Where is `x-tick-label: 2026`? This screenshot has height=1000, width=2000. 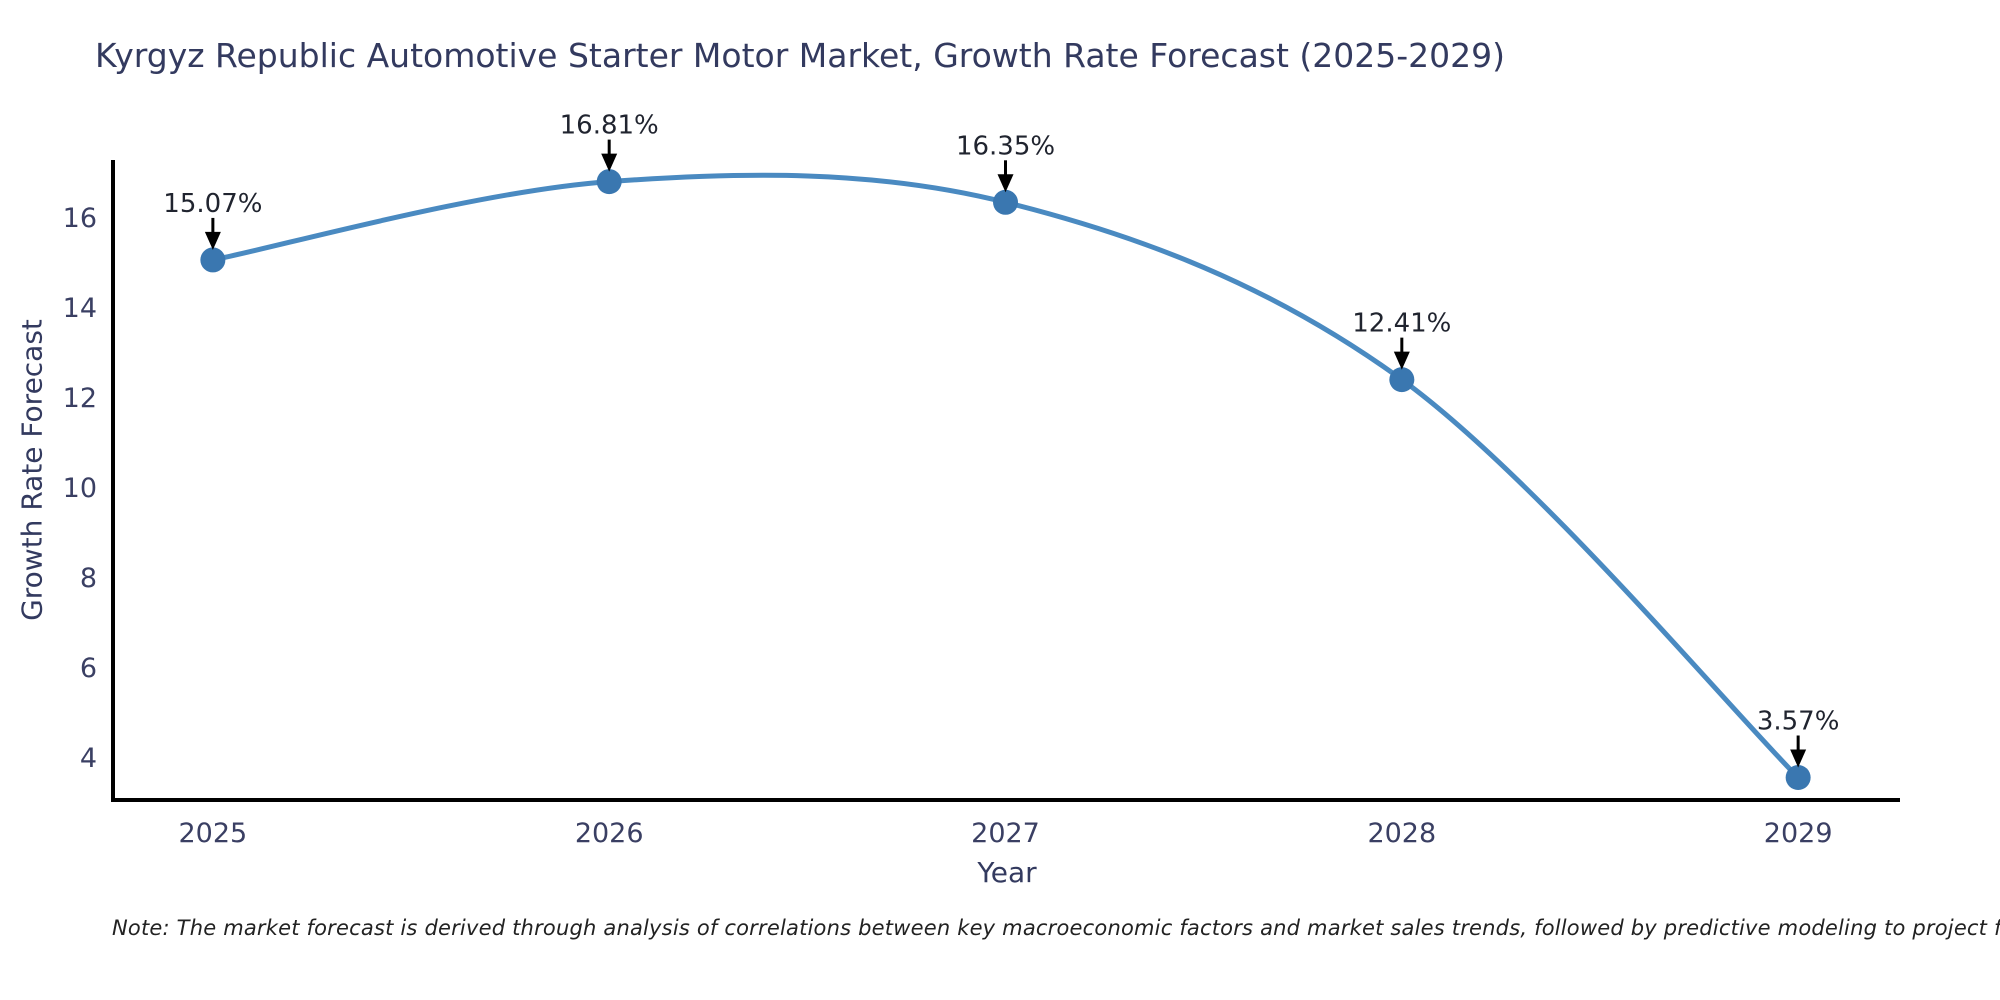
x-tick-label: 2026 is located at coordinates (609, 833).